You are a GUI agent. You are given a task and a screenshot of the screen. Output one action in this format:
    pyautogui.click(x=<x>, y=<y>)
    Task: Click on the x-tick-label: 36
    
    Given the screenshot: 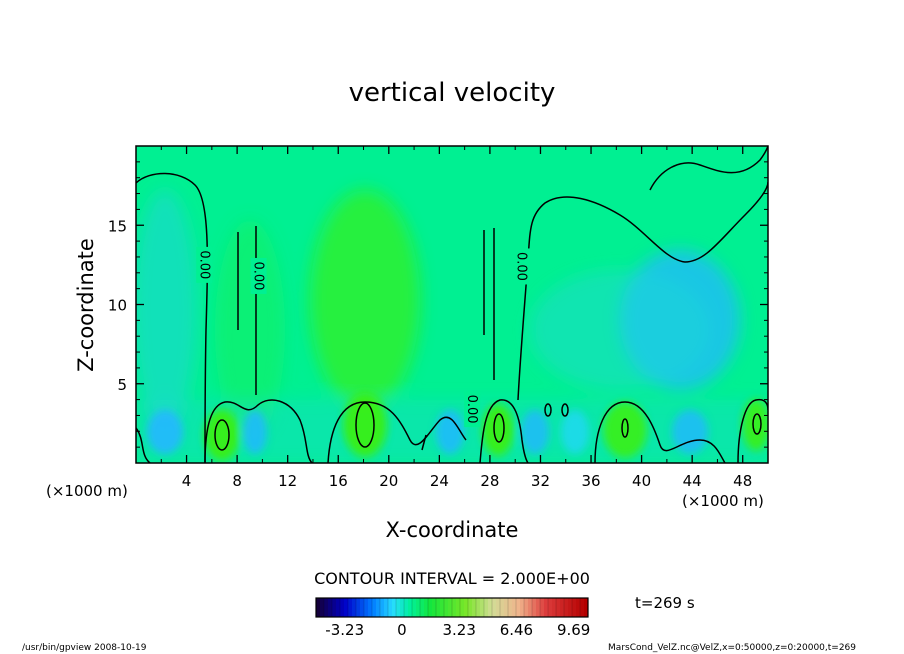 What is the action you would take?
    pyautogui.click(x=590, y=481)
    